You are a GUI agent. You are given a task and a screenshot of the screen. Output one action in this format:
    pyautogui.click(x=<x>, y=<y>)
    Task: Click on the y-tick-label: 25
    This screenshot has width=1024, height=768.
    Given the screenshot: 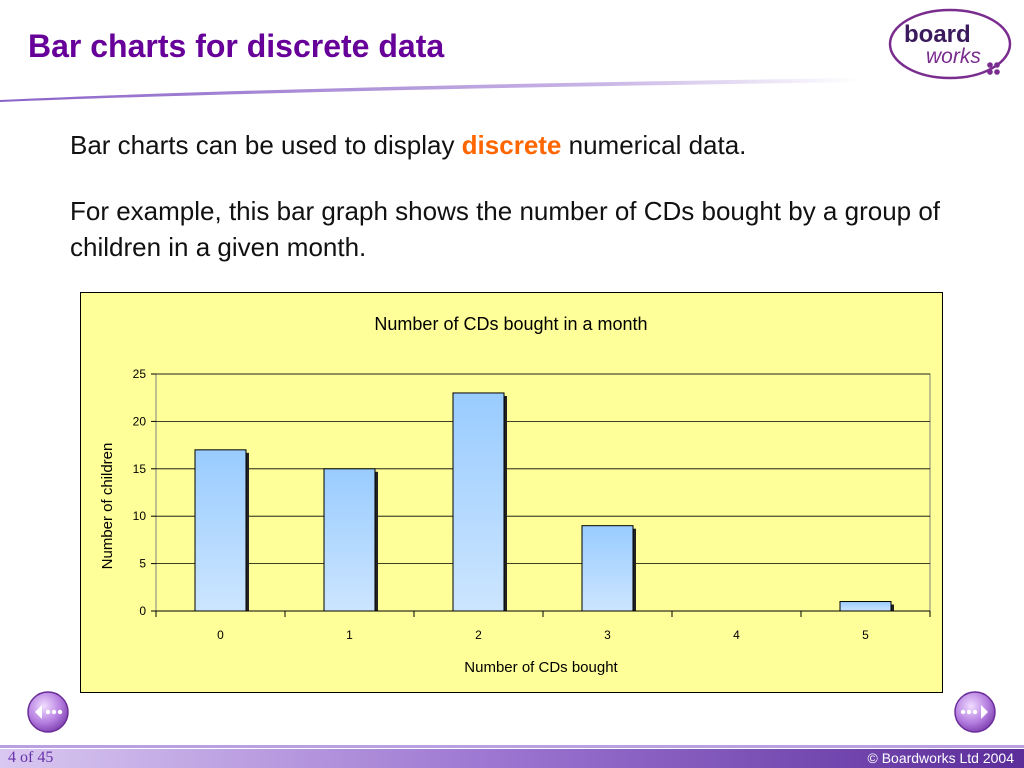 What is the action you would take?
    pyautogui.click(x=140, y=374)
    